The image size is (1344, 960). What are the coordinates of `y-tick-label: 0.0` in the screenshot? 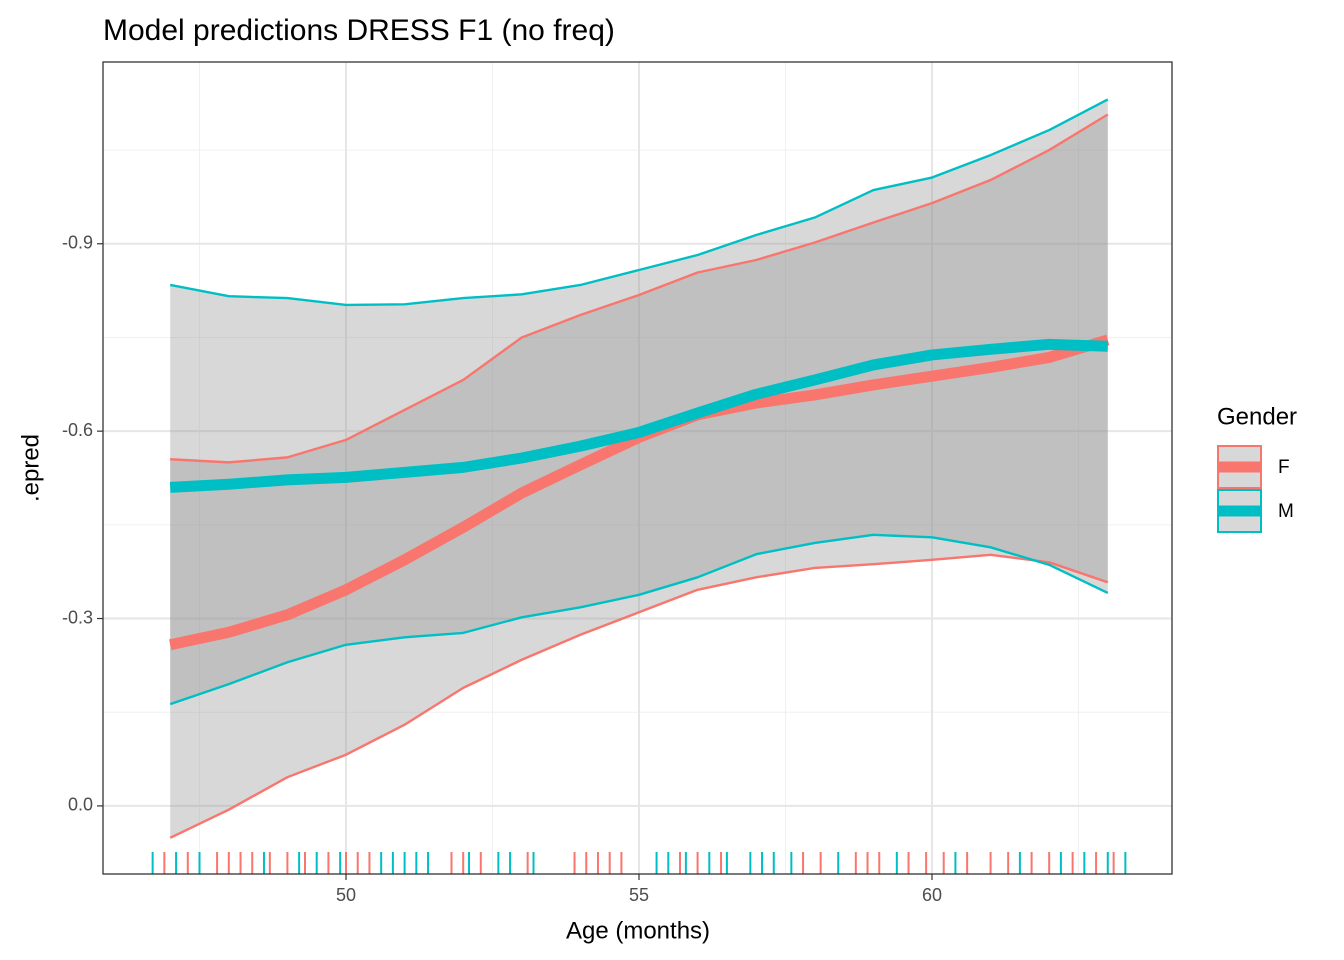 It's located at (80, 805).